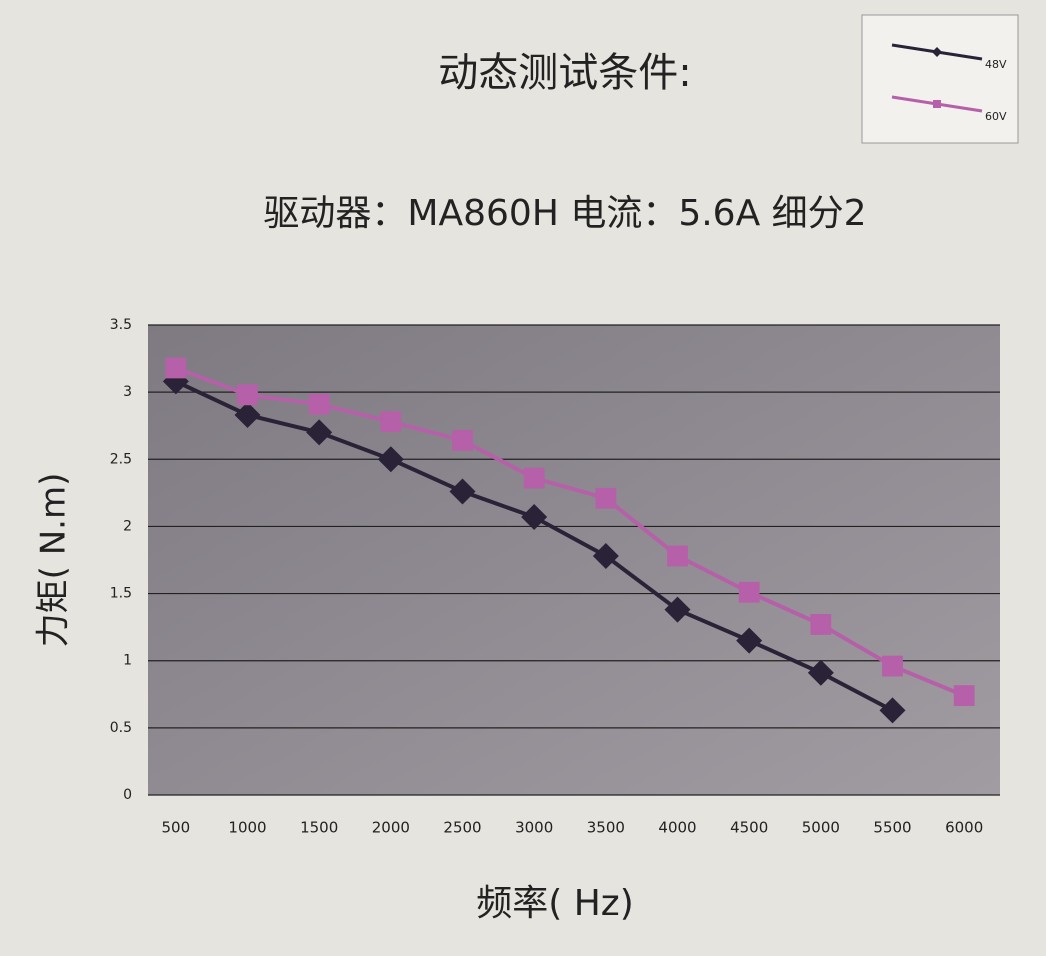 The height and width of the screenshot is (956, 1046). I want to click on y-tick-label: 0, so click(127, 795).